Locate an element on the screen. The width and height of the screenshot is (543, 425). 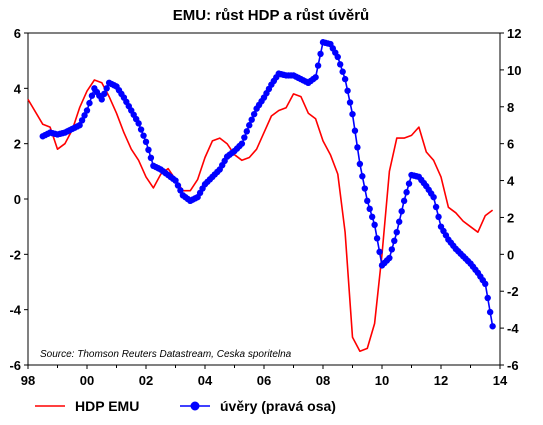
x-tick-label: 12 is located at coordinates (441, 380).